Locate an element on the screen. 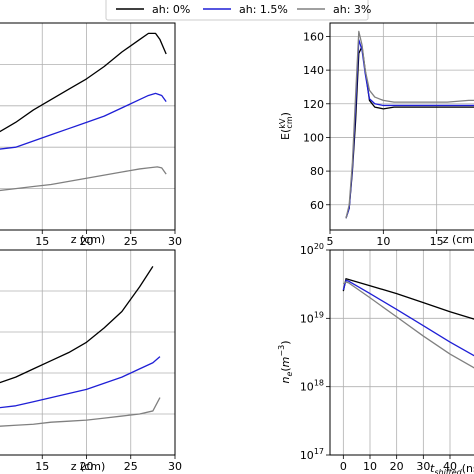 The height and width of the screenshot is (474, 474). panel-bottom-right-frame is located at coordinates (401, 352).